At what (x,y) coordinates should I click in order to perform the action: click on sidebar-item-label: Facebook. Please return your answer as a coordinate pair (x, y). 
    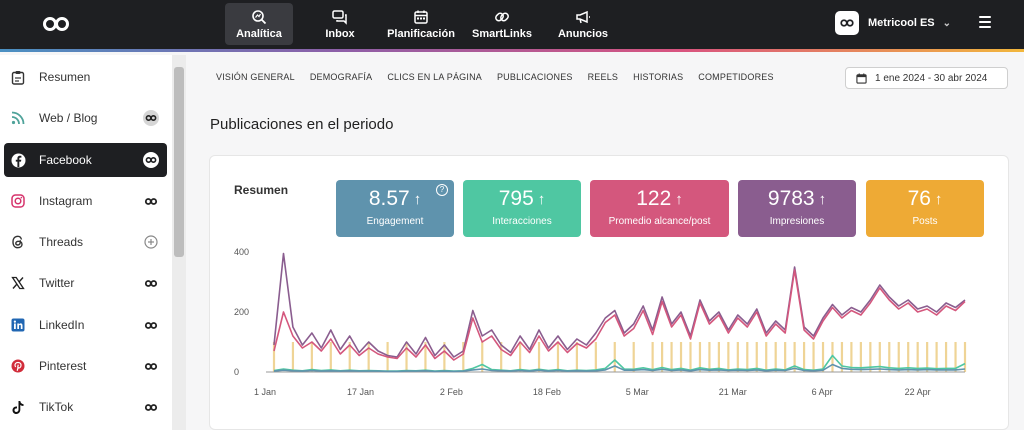
    Looking at the image, I should click on (65, 160).